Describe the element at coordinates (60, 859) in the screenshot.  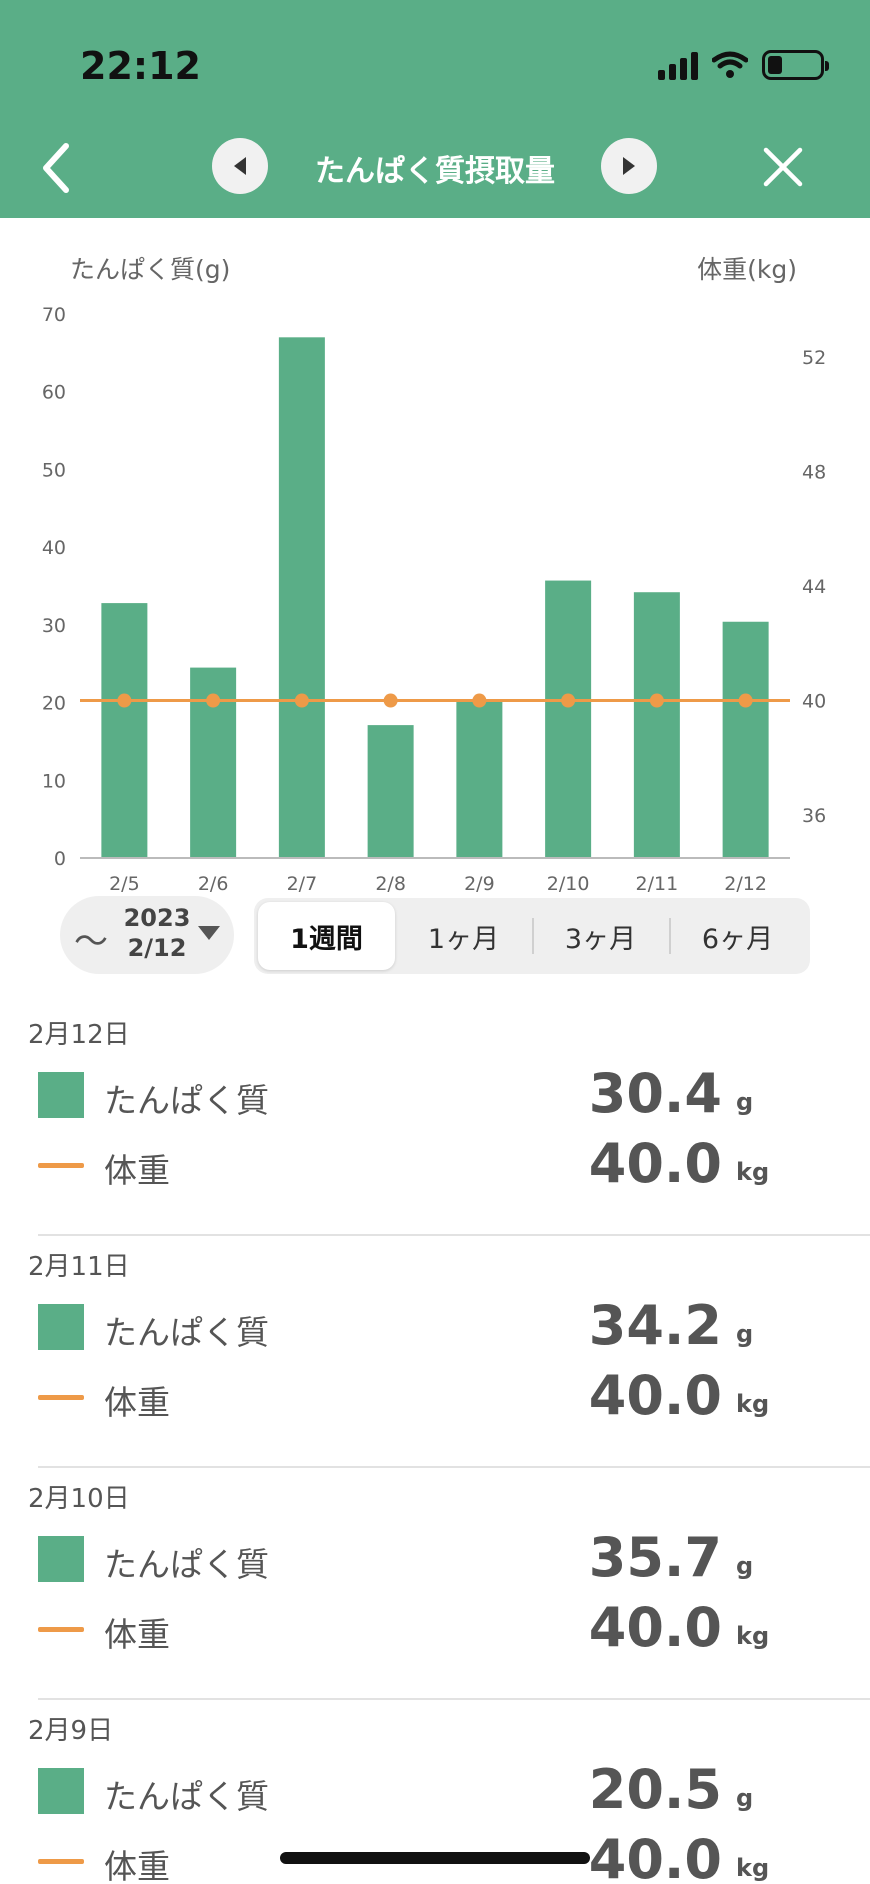
I see `y-left-tick-label: 0` at that location.